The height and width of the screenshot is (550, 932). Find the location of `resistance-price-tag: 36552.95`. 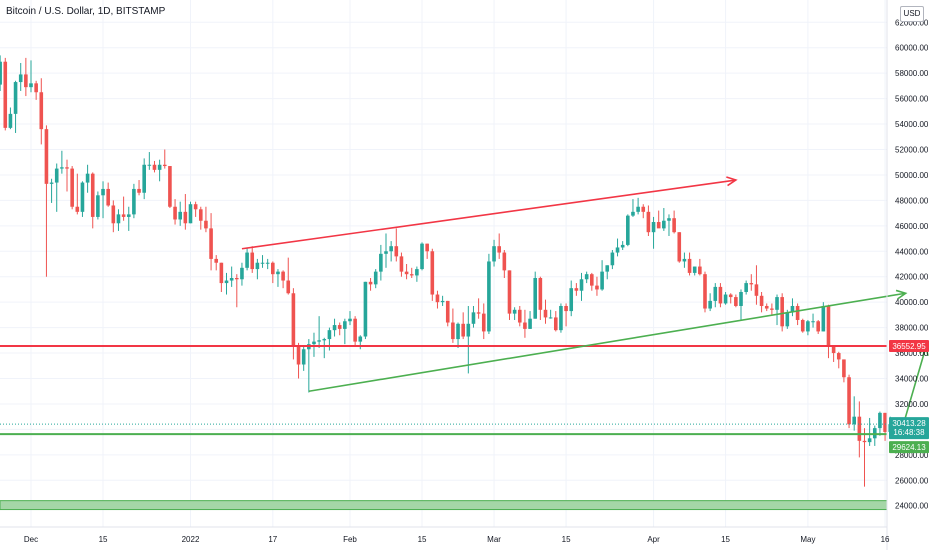

resistance-price-tag: 36552.95 is located at coordinates (909, 346).